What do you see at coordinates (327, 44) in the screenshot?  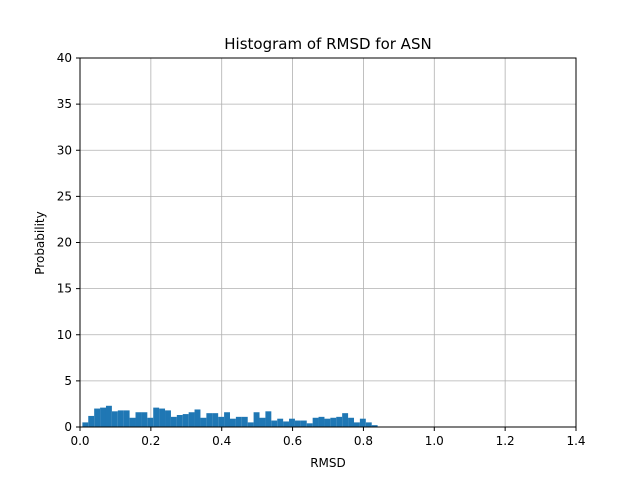 I see `chart-title: Histogram of RMSD for ASN` at bounding box center [327, 44].